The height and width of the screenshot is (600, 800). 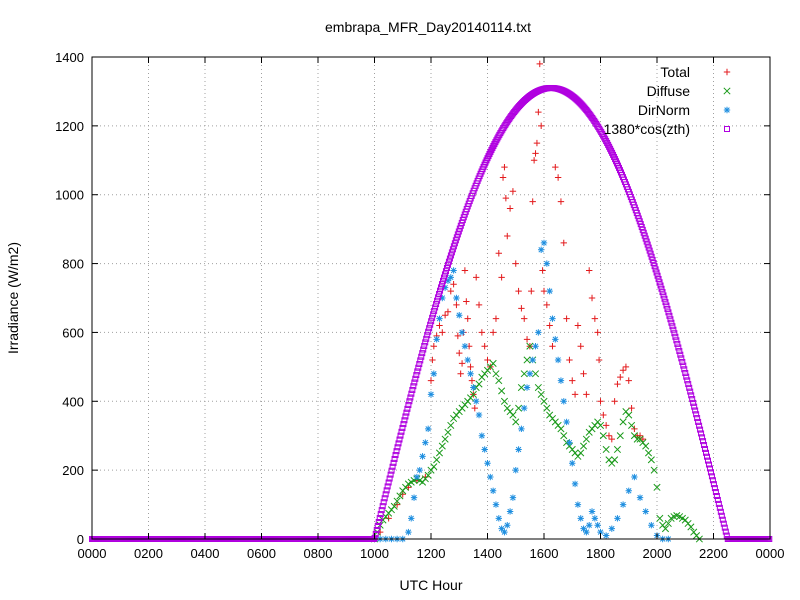 I want to click on y-tick-label: 1000, so click(x=69, y=195).